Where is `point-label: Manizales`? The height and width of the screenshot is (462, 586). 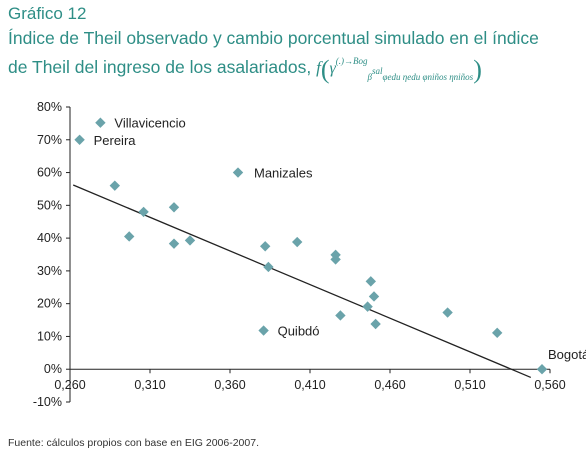
point-label: Manizales is located at coordinates (283, 173).